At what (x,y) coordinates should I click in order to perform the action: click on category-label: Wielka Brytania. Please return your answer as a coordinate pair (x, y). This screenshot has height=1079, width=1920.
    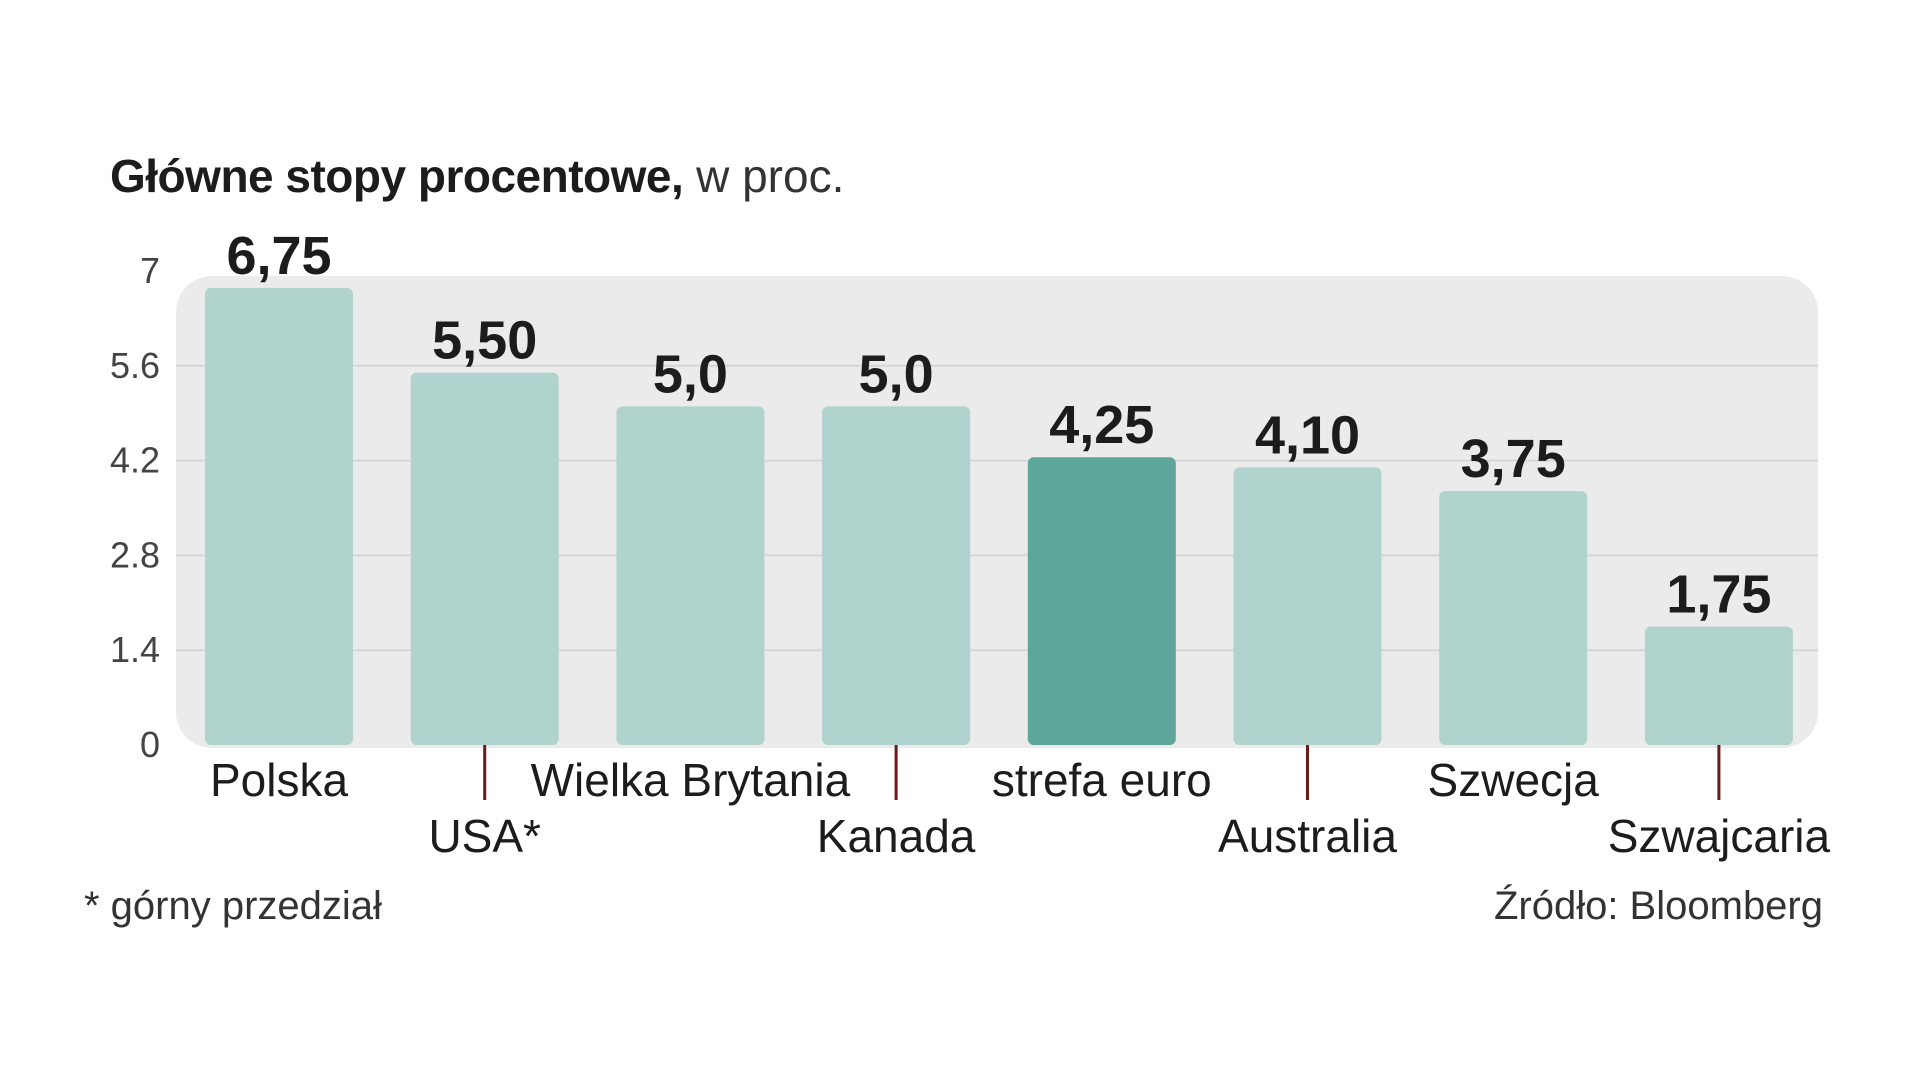
    Looking at the image, I should click on (691, 780).